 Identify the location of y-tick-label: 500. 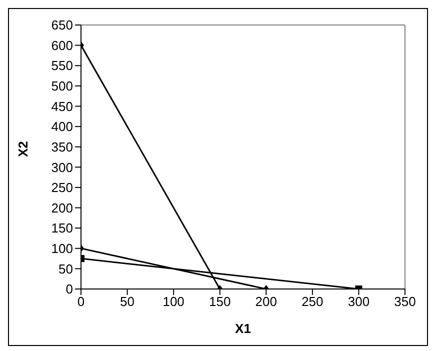
(62, 86).